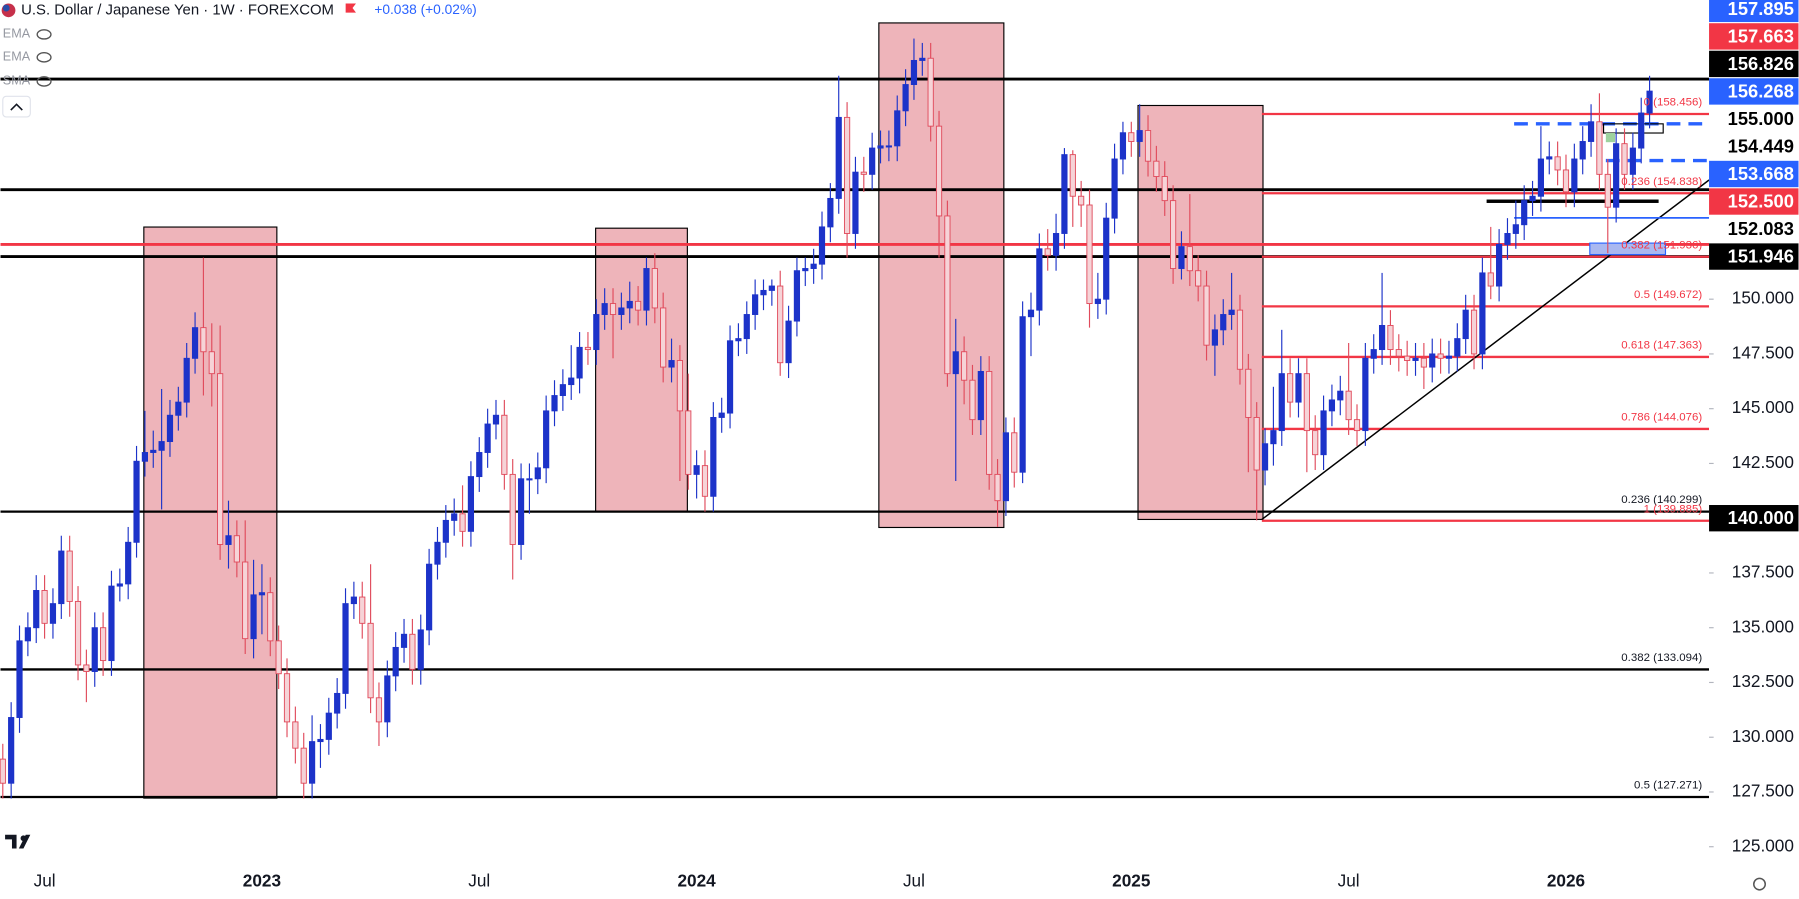  What do you see at coordinates (1761, 201) in the screenshot?
I see `price-label: 152.500` at bounding box center [1761, 201].